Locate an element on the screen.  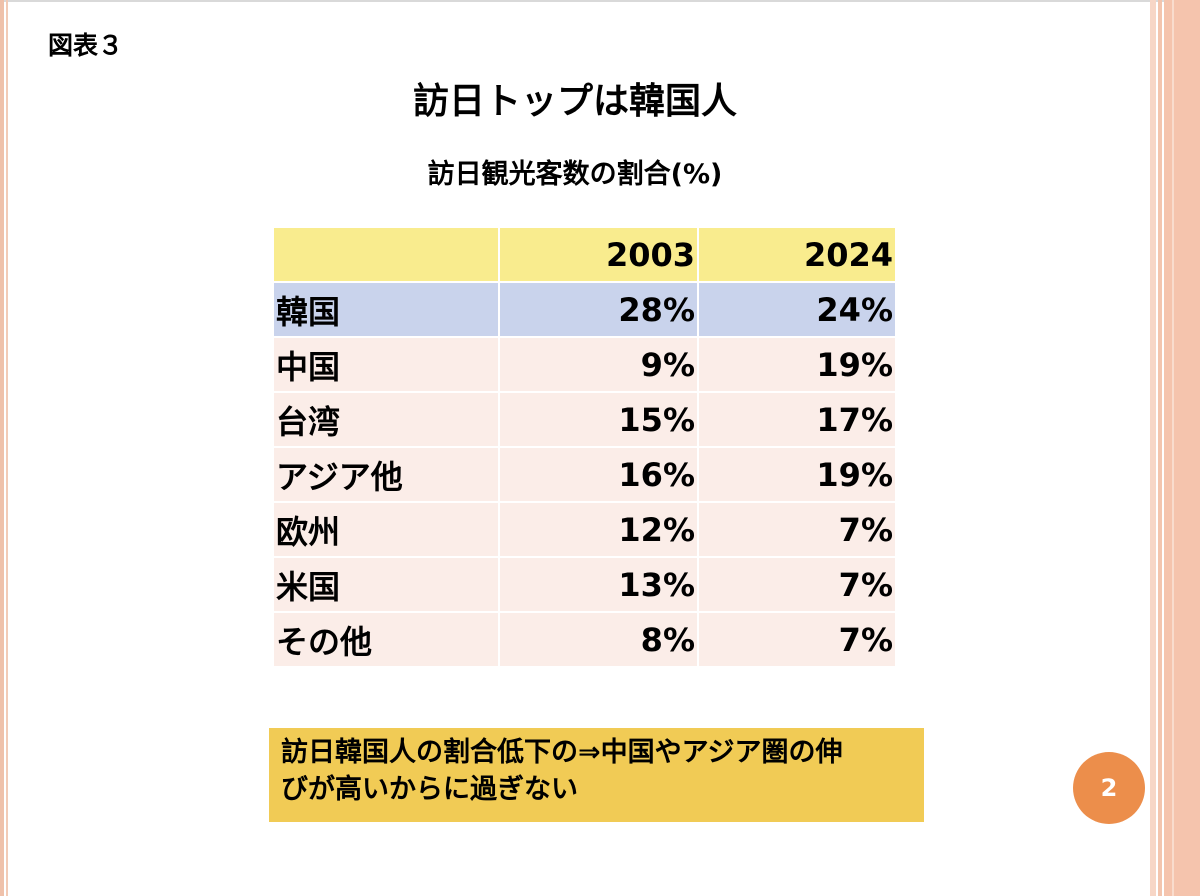
right-border-stripe-mid is located at coordinates (1160, 448).